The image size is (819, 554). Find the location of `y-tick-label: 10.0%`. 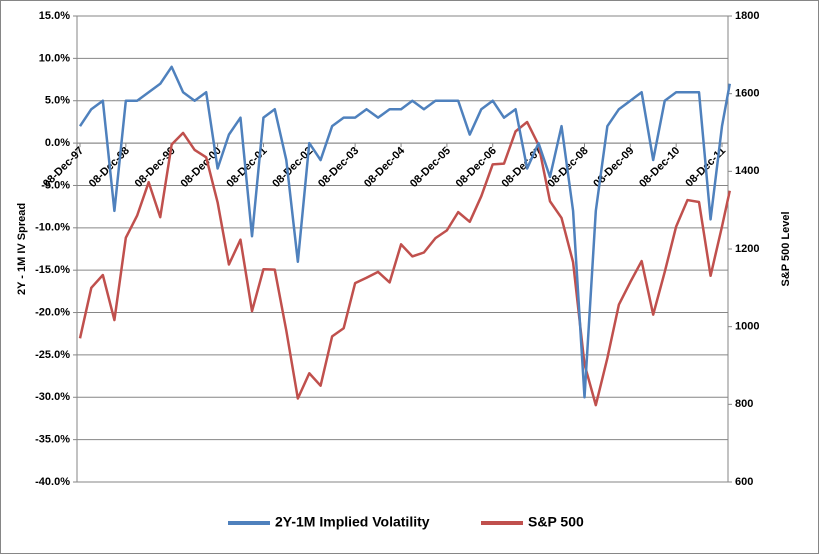

y-tick-label: 10.0% is located at coordinates (54, 58).